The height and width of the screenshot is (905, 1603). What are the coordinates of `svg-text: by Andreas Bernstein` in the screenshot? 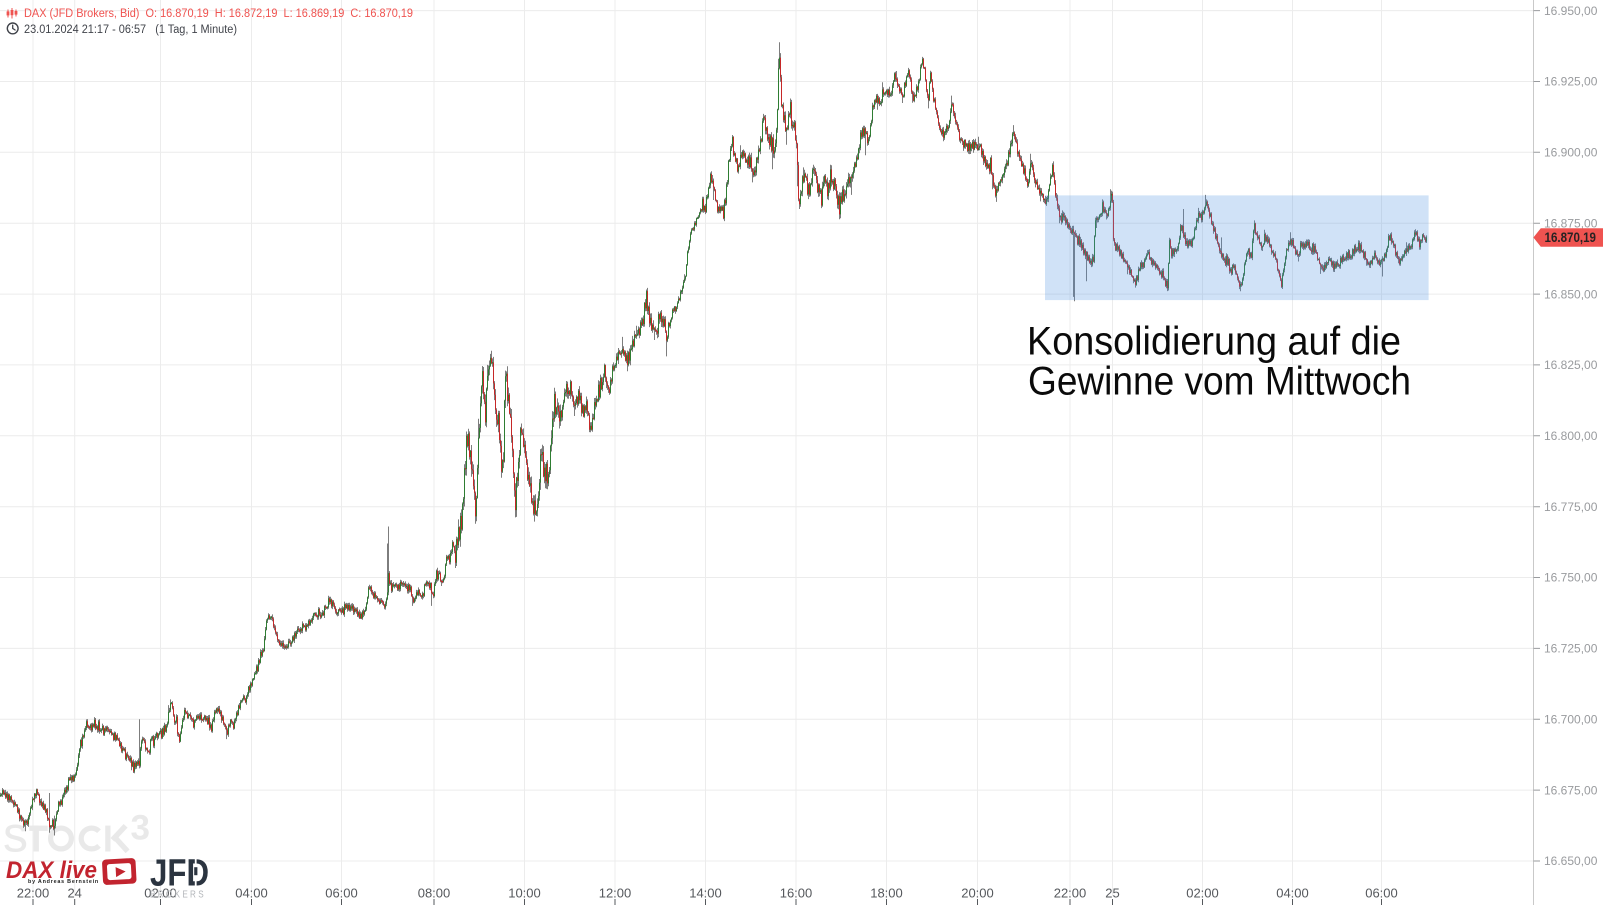 It's located at (63, 882).